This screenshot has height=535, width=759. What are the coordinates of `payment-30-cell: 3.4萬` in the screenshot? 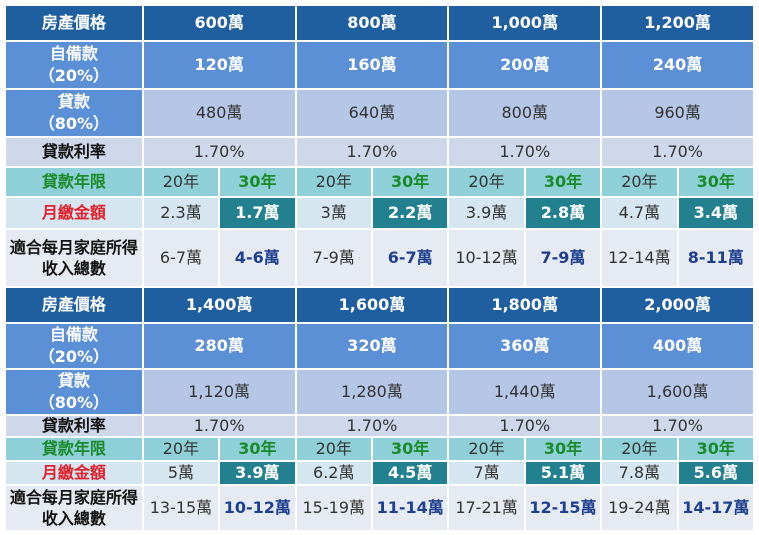 It's located at (716, 213).